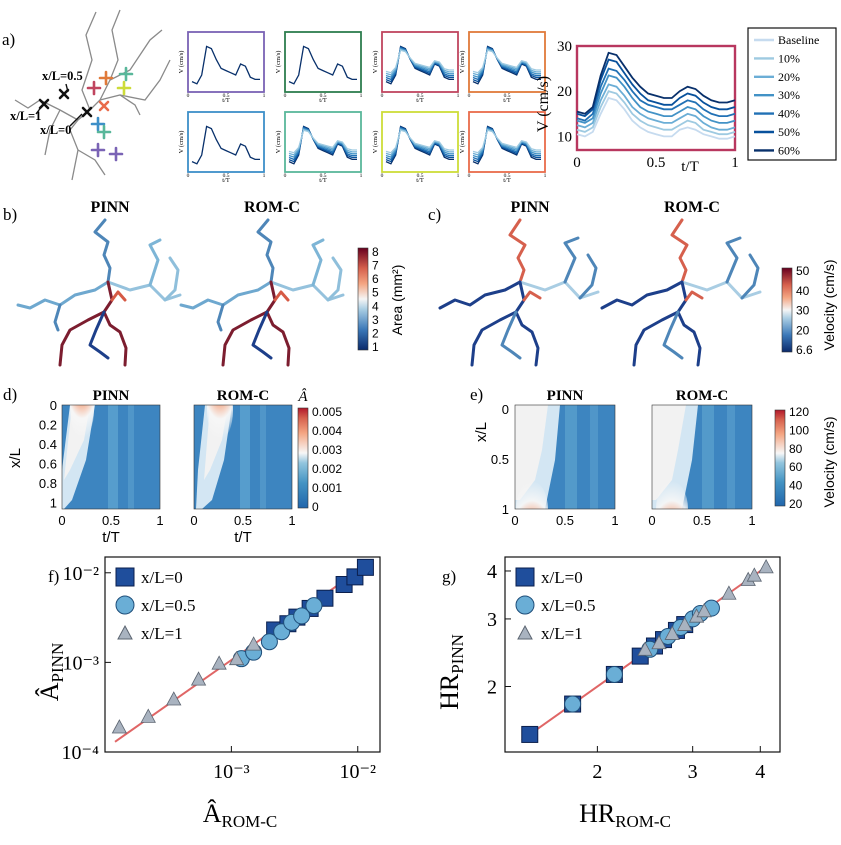 This screenshot has width=841, height=845. Describe the element at coordinates (327, 469) in the screenshot. I see `colorbar-tick-label: 0.002` at that location.